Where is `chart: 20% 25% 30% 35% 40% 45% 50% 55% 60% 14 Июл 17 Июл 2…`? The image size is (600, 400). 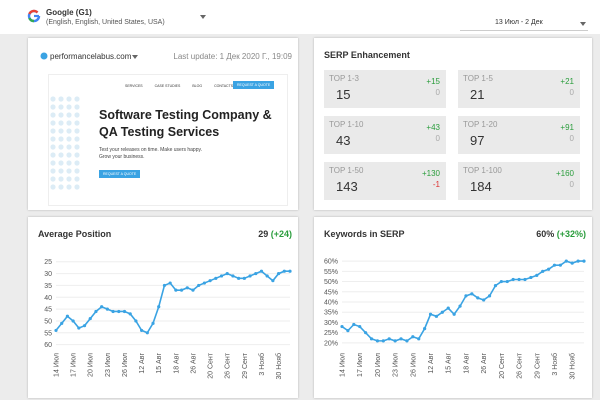 chart: 20% 25% 30% 35% 40% 45% 50% 55% 60% 14 Июл 17 Июл 2… is located at coordinates (455, 319).